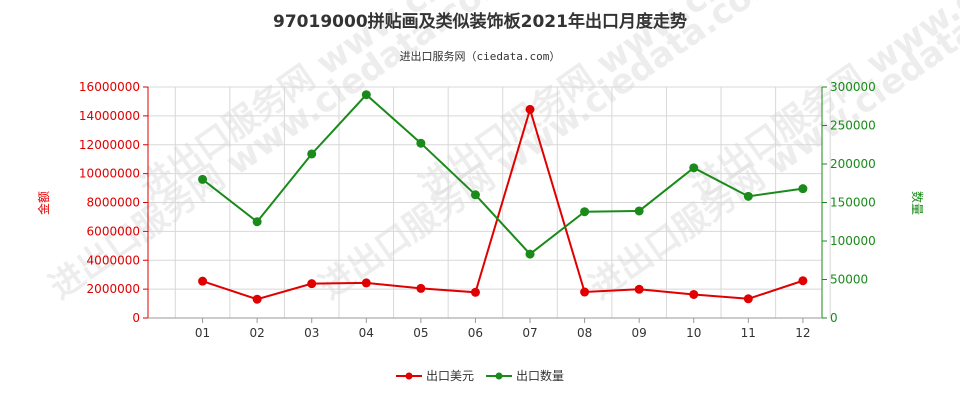 Image resolution: width=960 pixels, height=400 pixels. I want to click on x-tick-label: 02, so click(257, 333).